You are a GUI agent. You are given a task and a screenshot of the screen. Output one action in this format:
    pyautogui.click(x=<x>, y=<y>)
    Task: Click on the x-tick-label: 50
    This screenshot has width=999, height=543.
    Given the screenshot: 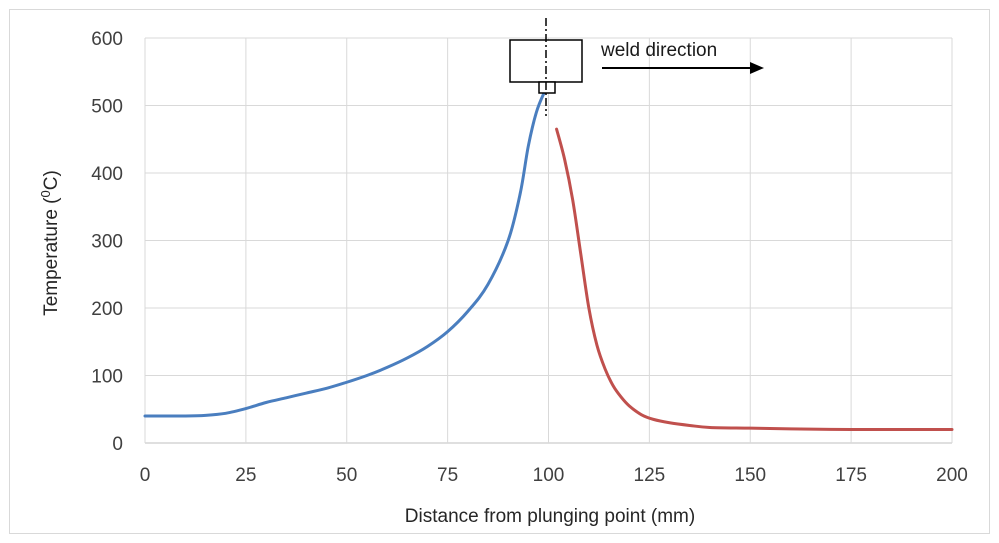 What is the action you would take?
    pyautogui.click(x=346, y=475)
    